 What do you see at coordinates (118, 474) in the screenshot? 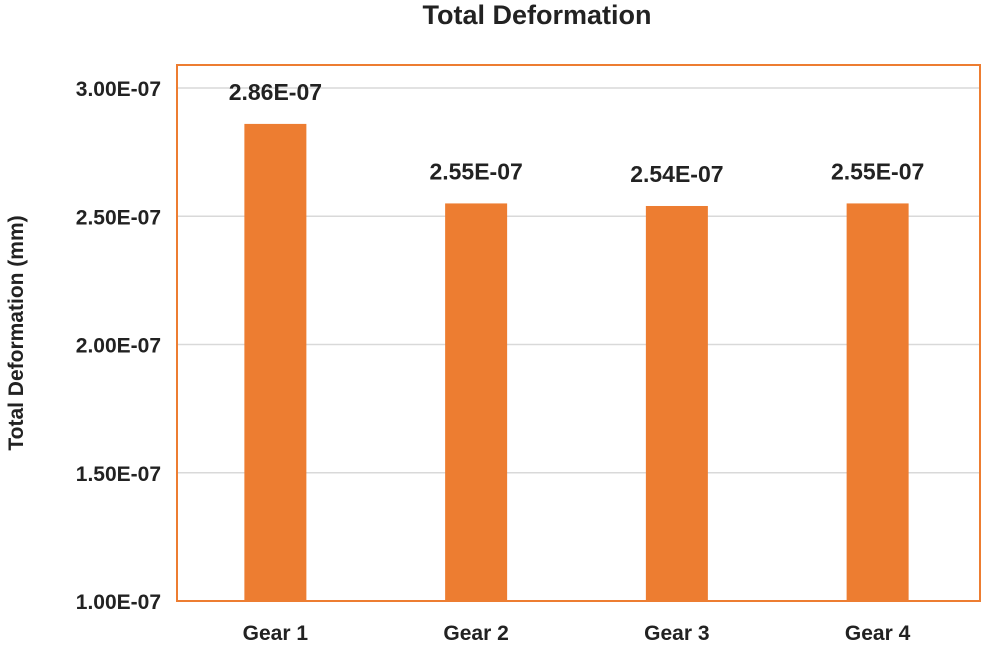
I see `y-tick-label: 1.50E-07` at bounding box center [118, 474].